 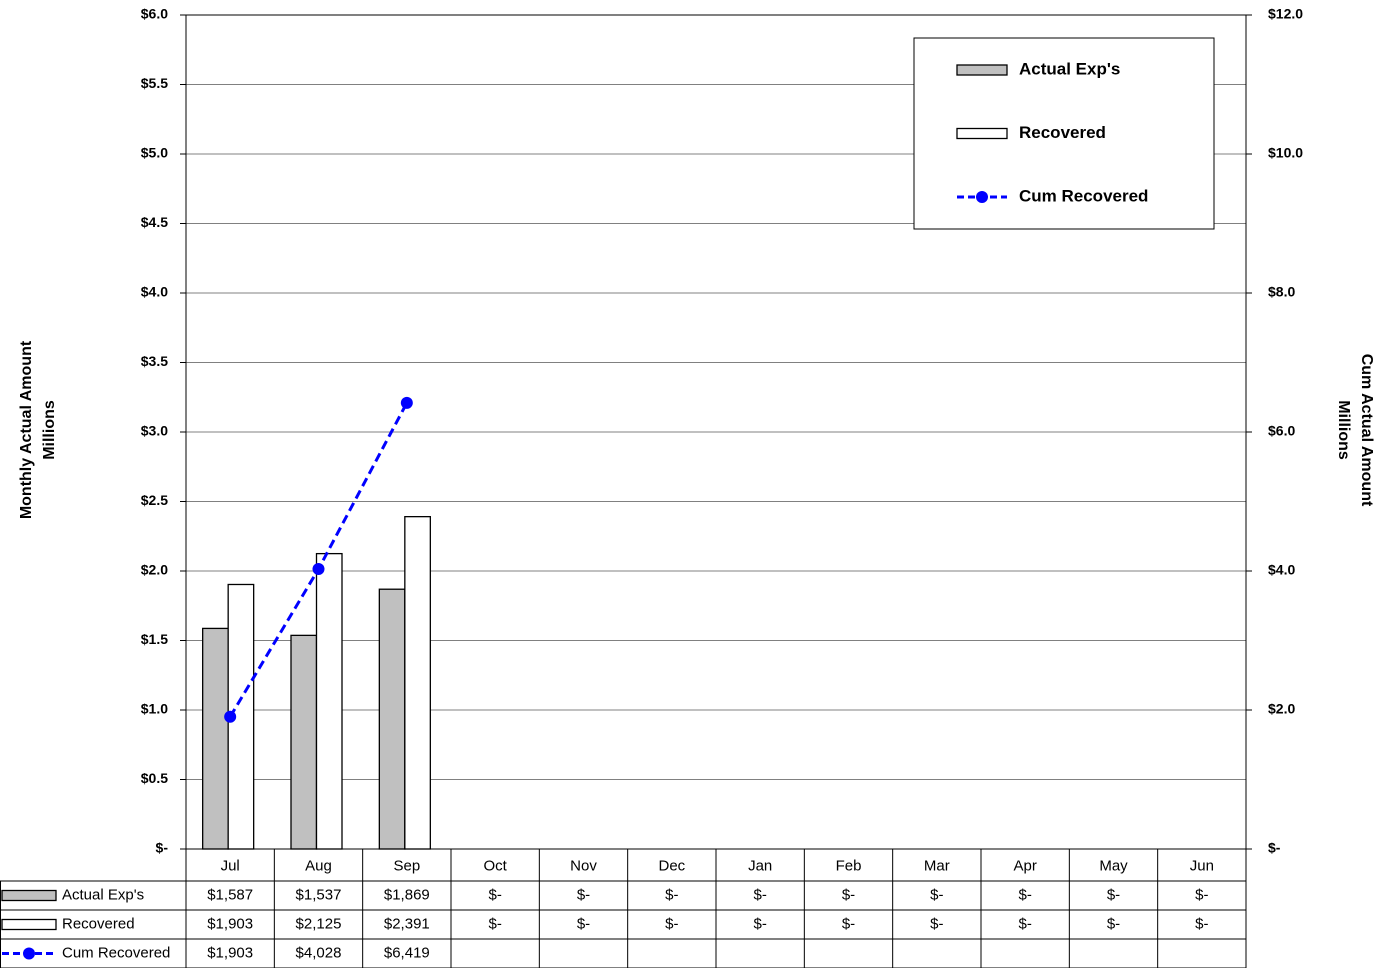 I want to click on legend-label: Cum Recovered, so click(x=1083, y=195).